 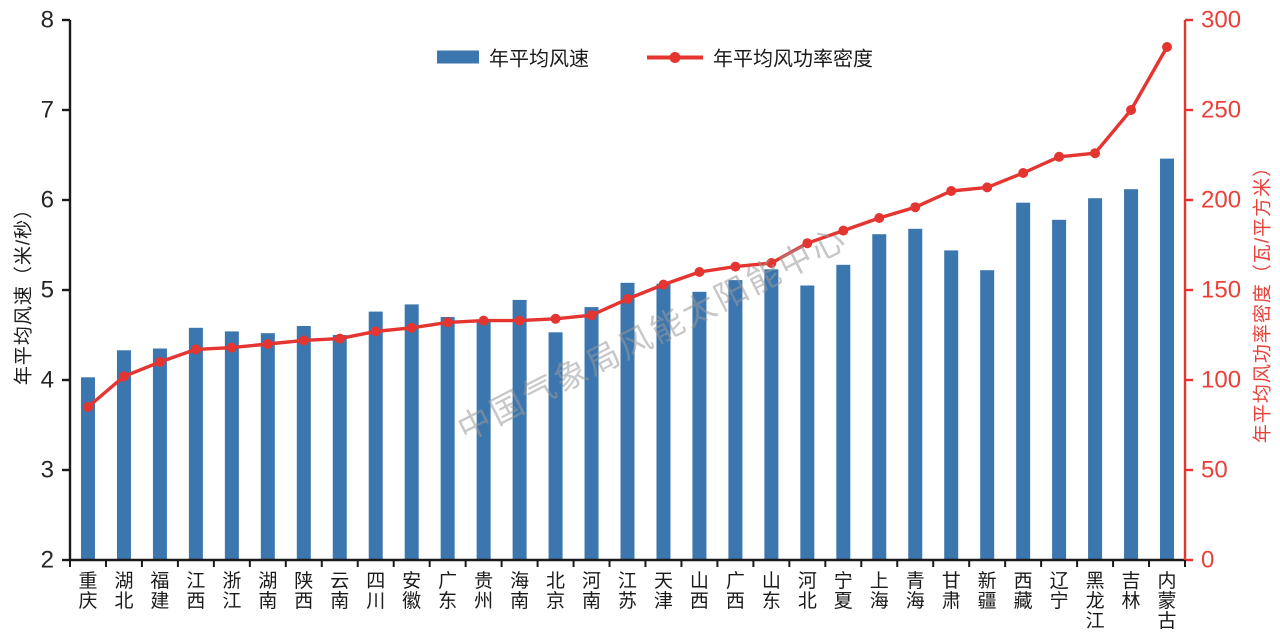 I want to click on right-axis-tick-label: 250, so click(x=1221, y=110).